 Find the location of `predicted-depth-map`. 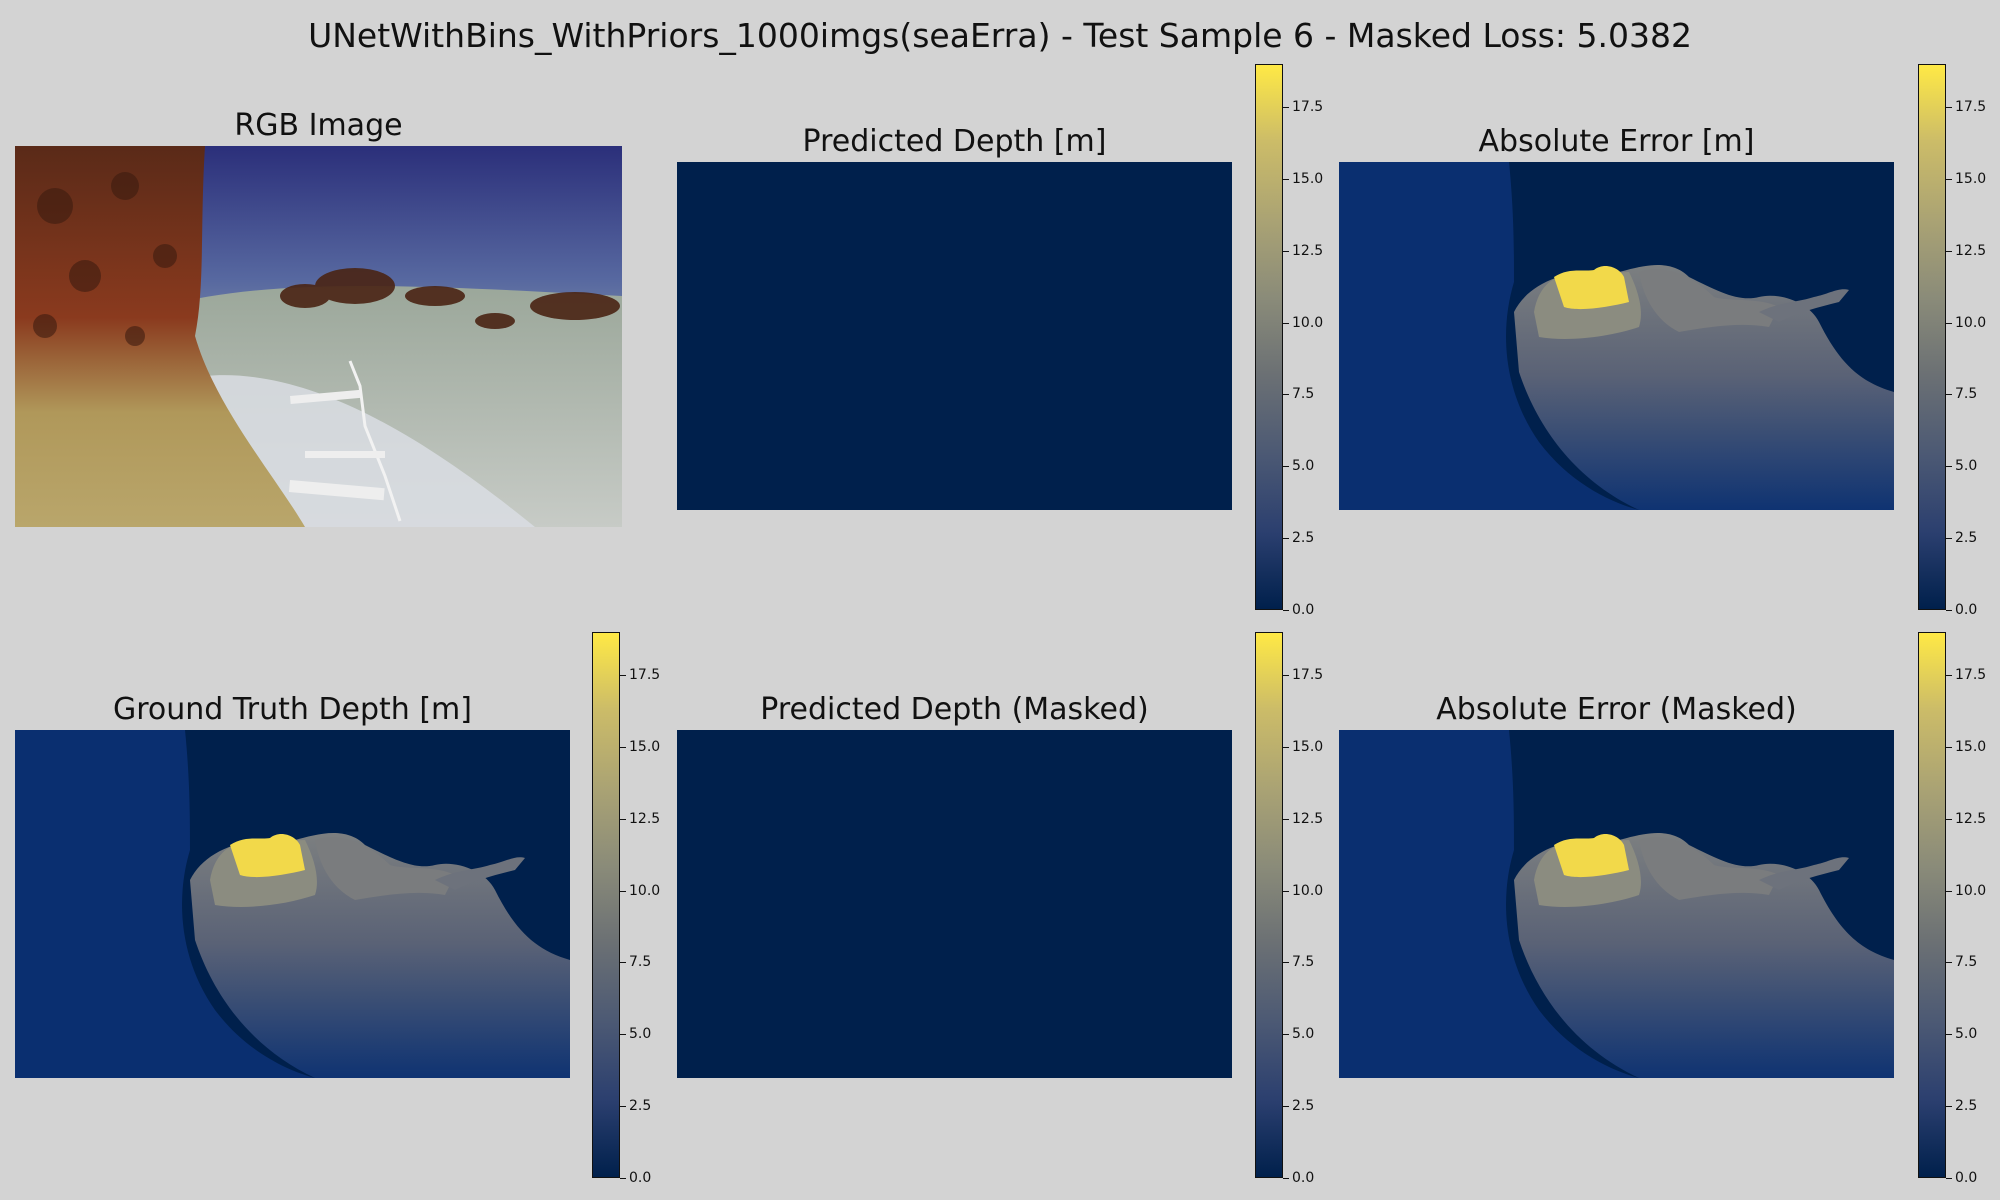

predicted-depth-map is located at coordinates (954, 336).